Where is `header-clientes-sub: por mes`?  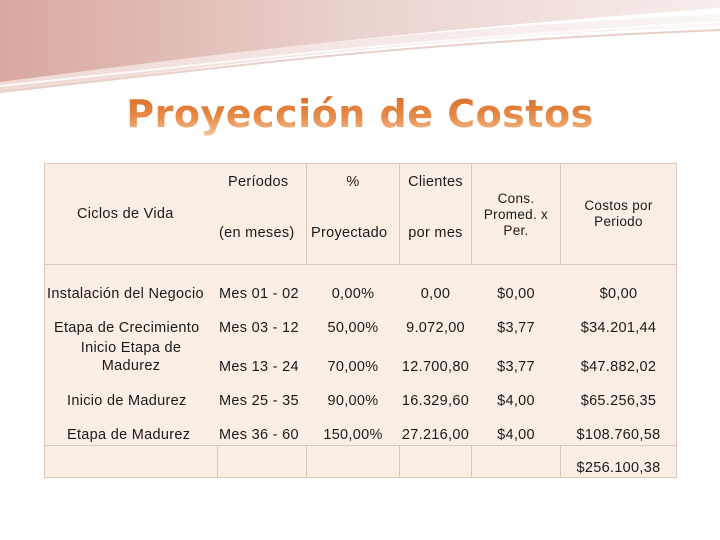 header-clientes-sub: por mes is located at coordinates (435, 233).